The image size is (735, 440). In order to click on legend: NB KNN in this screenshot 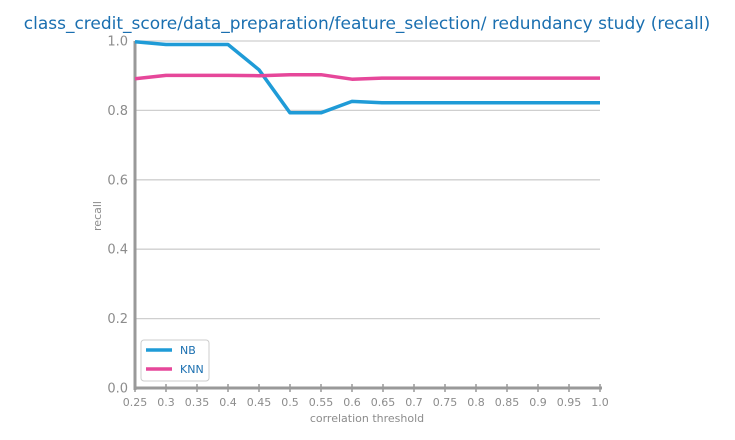, I will do `click(175, 360)`.